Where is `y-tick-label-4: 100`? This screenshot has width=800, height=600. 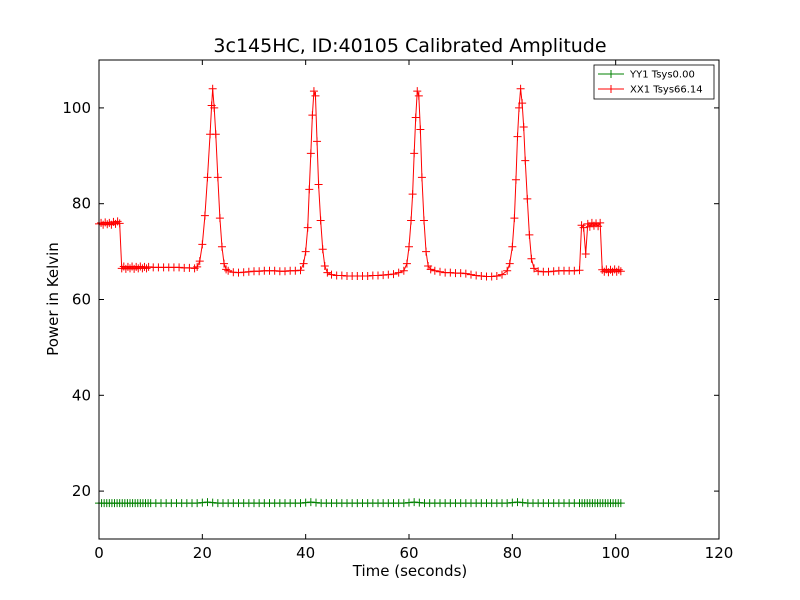 y-tick-label-4: 100 is located at coordinates (76, 108).